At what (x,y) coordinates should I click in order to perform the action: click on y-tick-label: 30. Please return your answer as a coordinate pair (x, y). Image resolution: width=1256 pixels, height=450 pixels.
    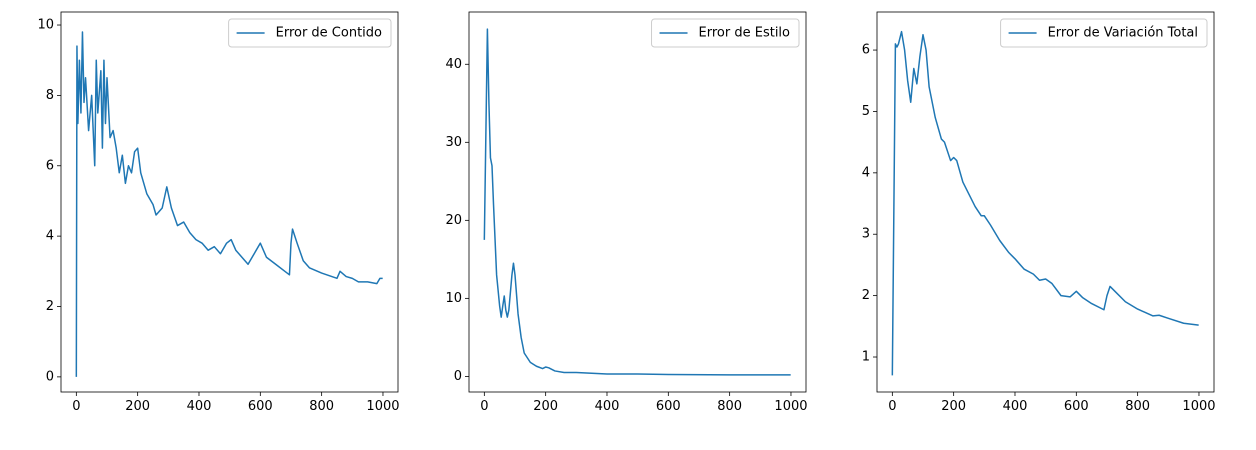
    Looking at the image, I should click on (453, 142).